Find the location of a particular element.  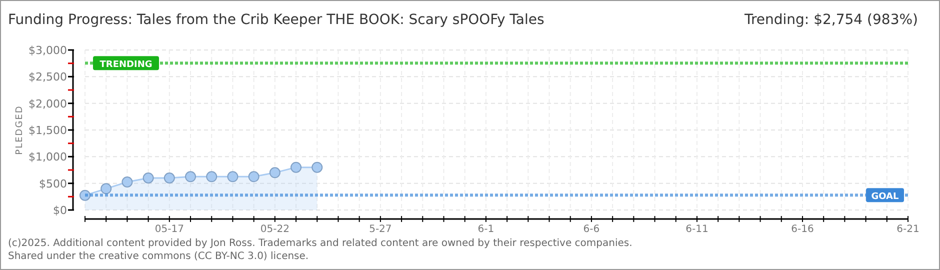

y-tick-label: $1,000 is located at coordinates (47, 157).